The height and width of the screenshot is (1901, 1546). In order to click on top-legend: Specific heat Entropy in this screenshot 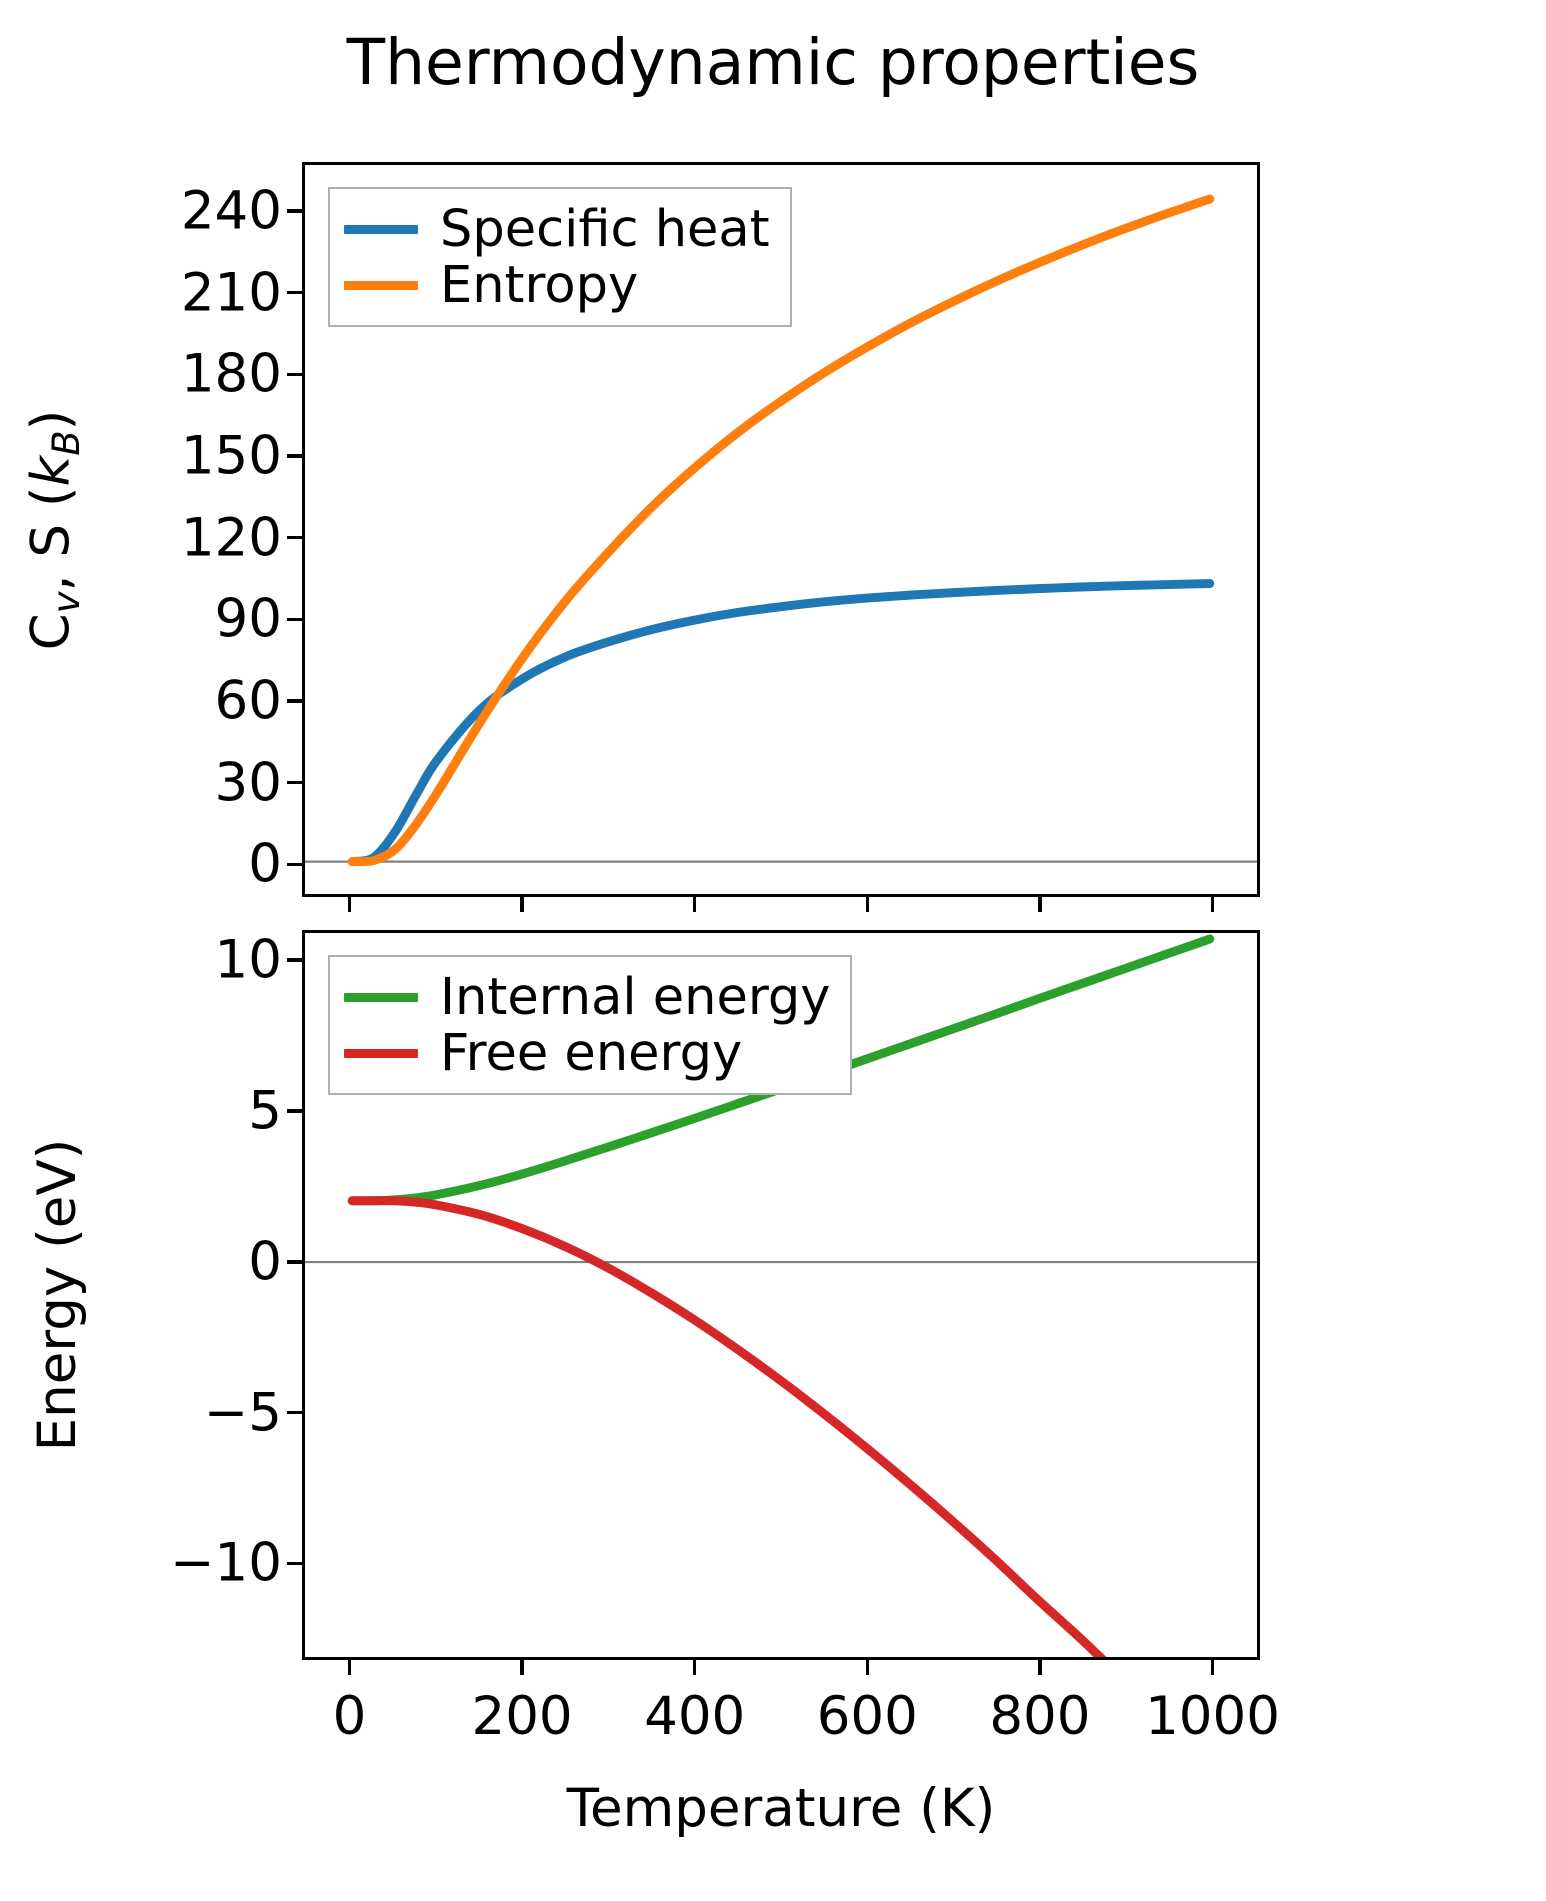, I will do `click(560, 257)`.